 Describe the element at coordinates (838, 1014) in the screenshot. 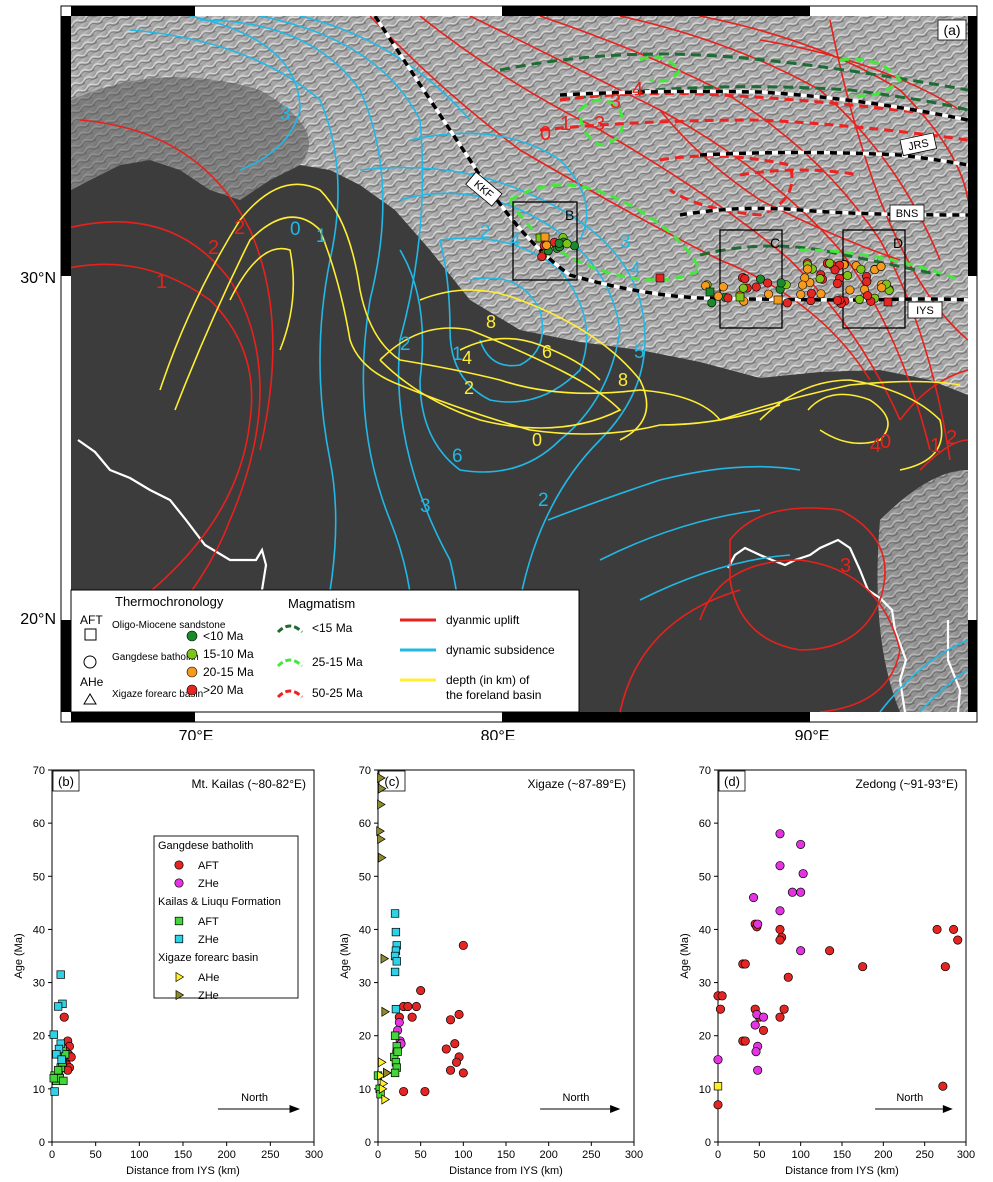

I see `series-gangdese-batholith-aft` at that location.